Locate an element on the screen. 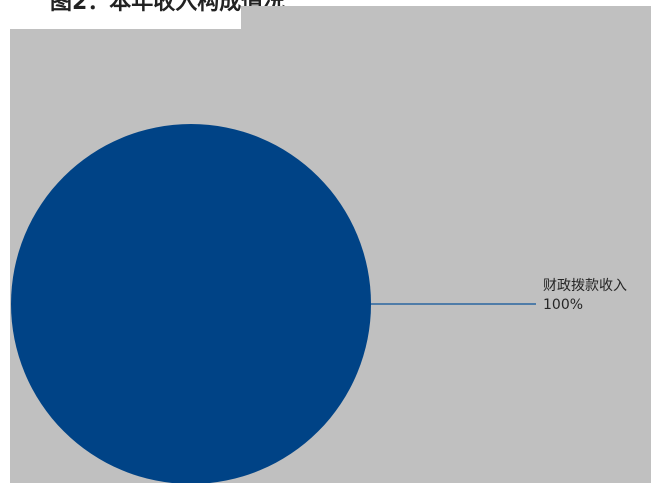 The width and height of the screenshot is (651, 483). chart-title: 图2：本年收入构成情况 is located at coordinates (168, 7).